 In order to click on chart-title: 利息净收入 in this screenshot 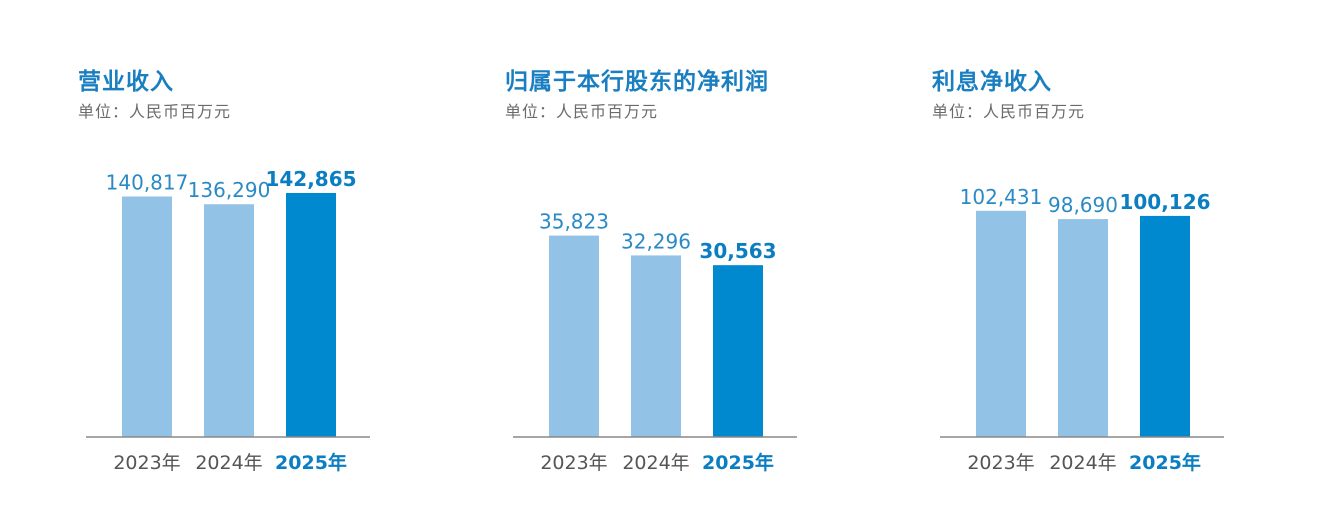, I will do `click(992, 82)`.